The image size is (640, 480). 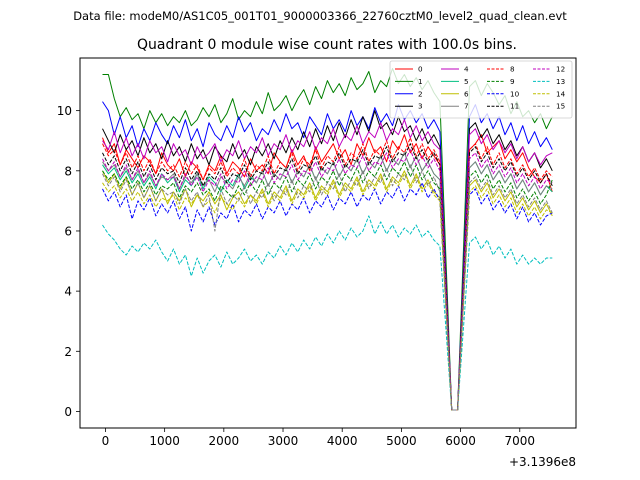 I want to click on x-tick-label: 1000, so click(x=164, y=441).